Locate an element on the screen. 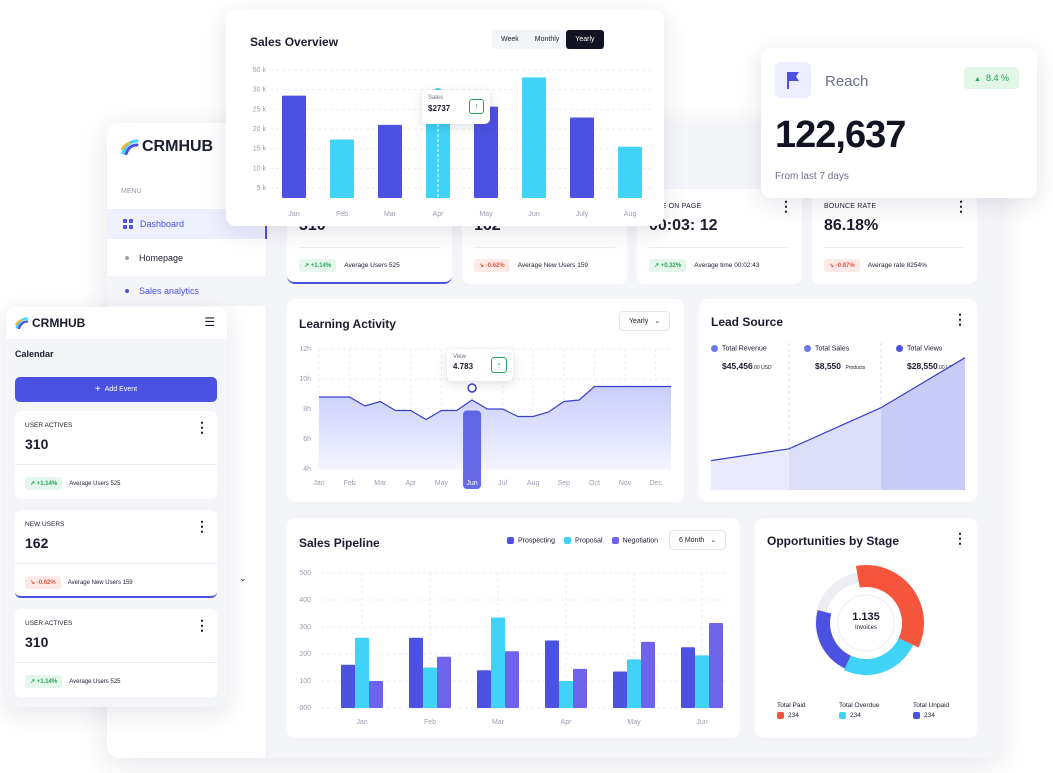 Image resolution: width=1053 pixels, height=773 pixels. hamburger-icon: ☰ is located at coordinates (209, 322).